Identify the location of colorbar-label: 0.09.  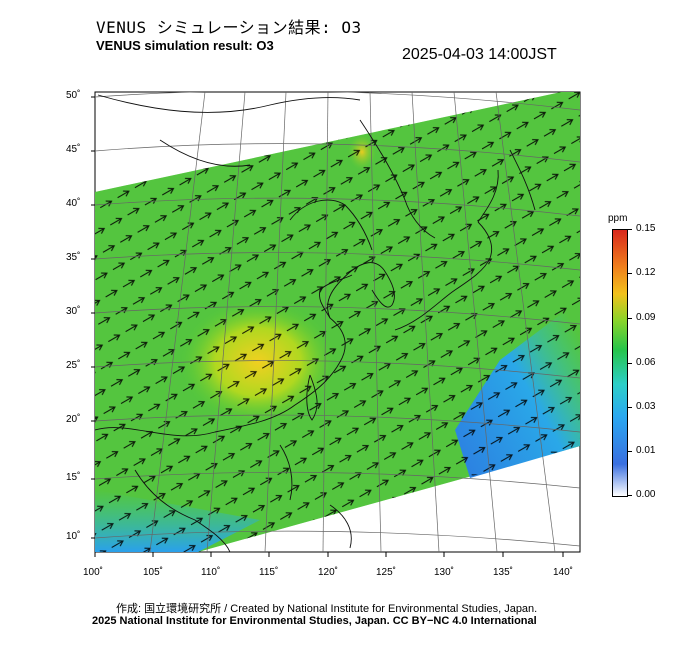
(646, 317).